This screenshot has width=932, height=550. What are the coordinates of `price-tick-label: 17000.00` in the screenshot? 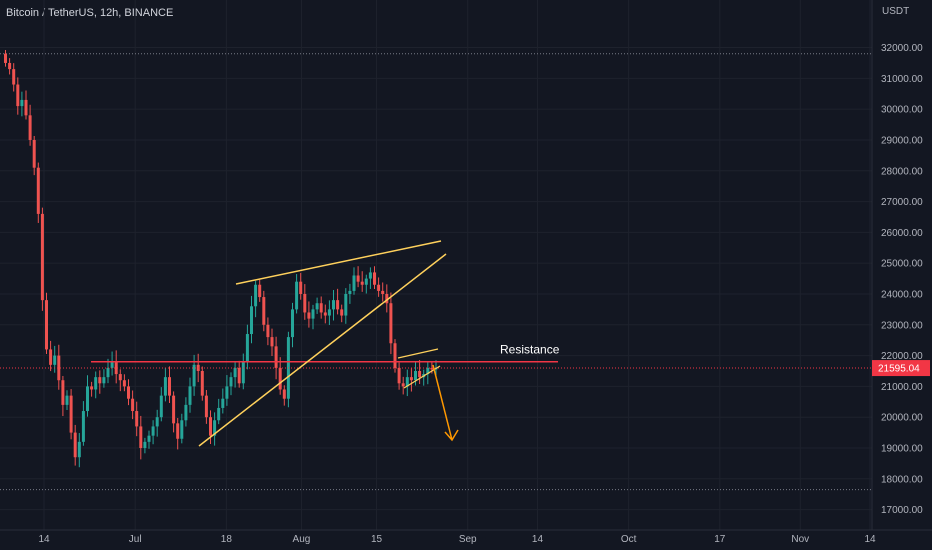 It's located at (902, 510).